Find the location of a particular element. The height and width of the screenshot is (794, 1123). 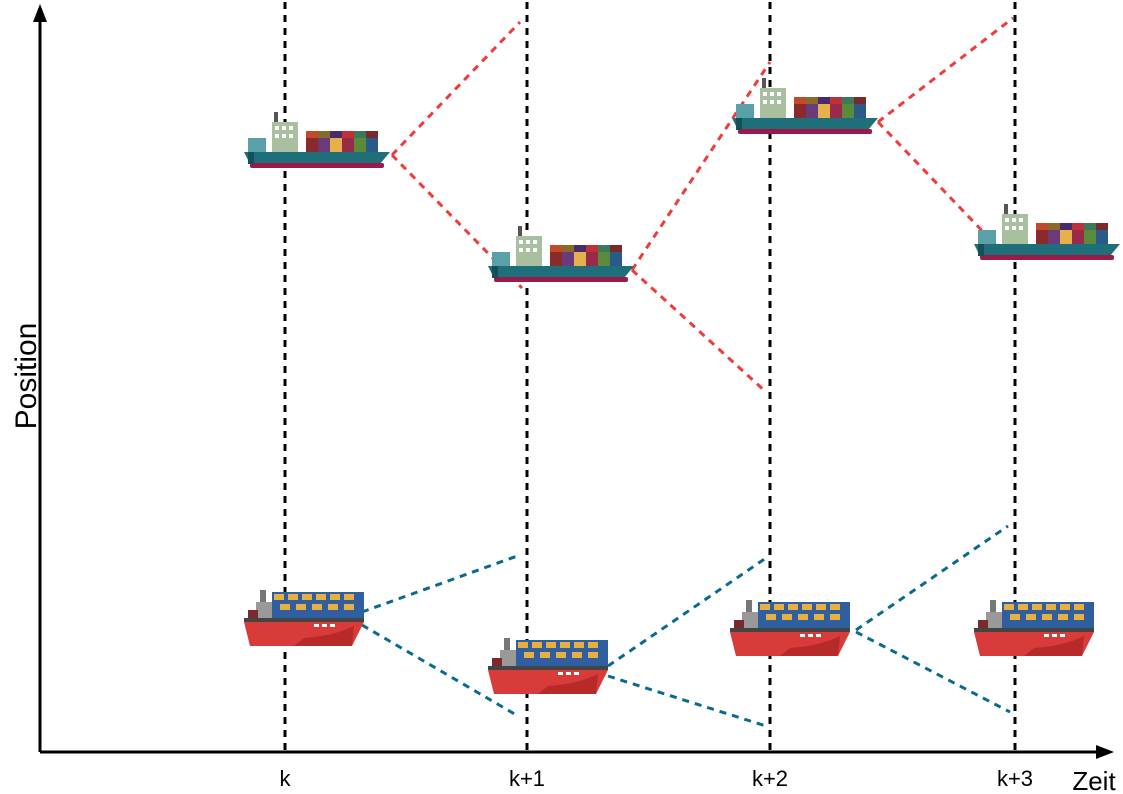

x-axis-label: Zeit is located at coordinates (1094, 780).